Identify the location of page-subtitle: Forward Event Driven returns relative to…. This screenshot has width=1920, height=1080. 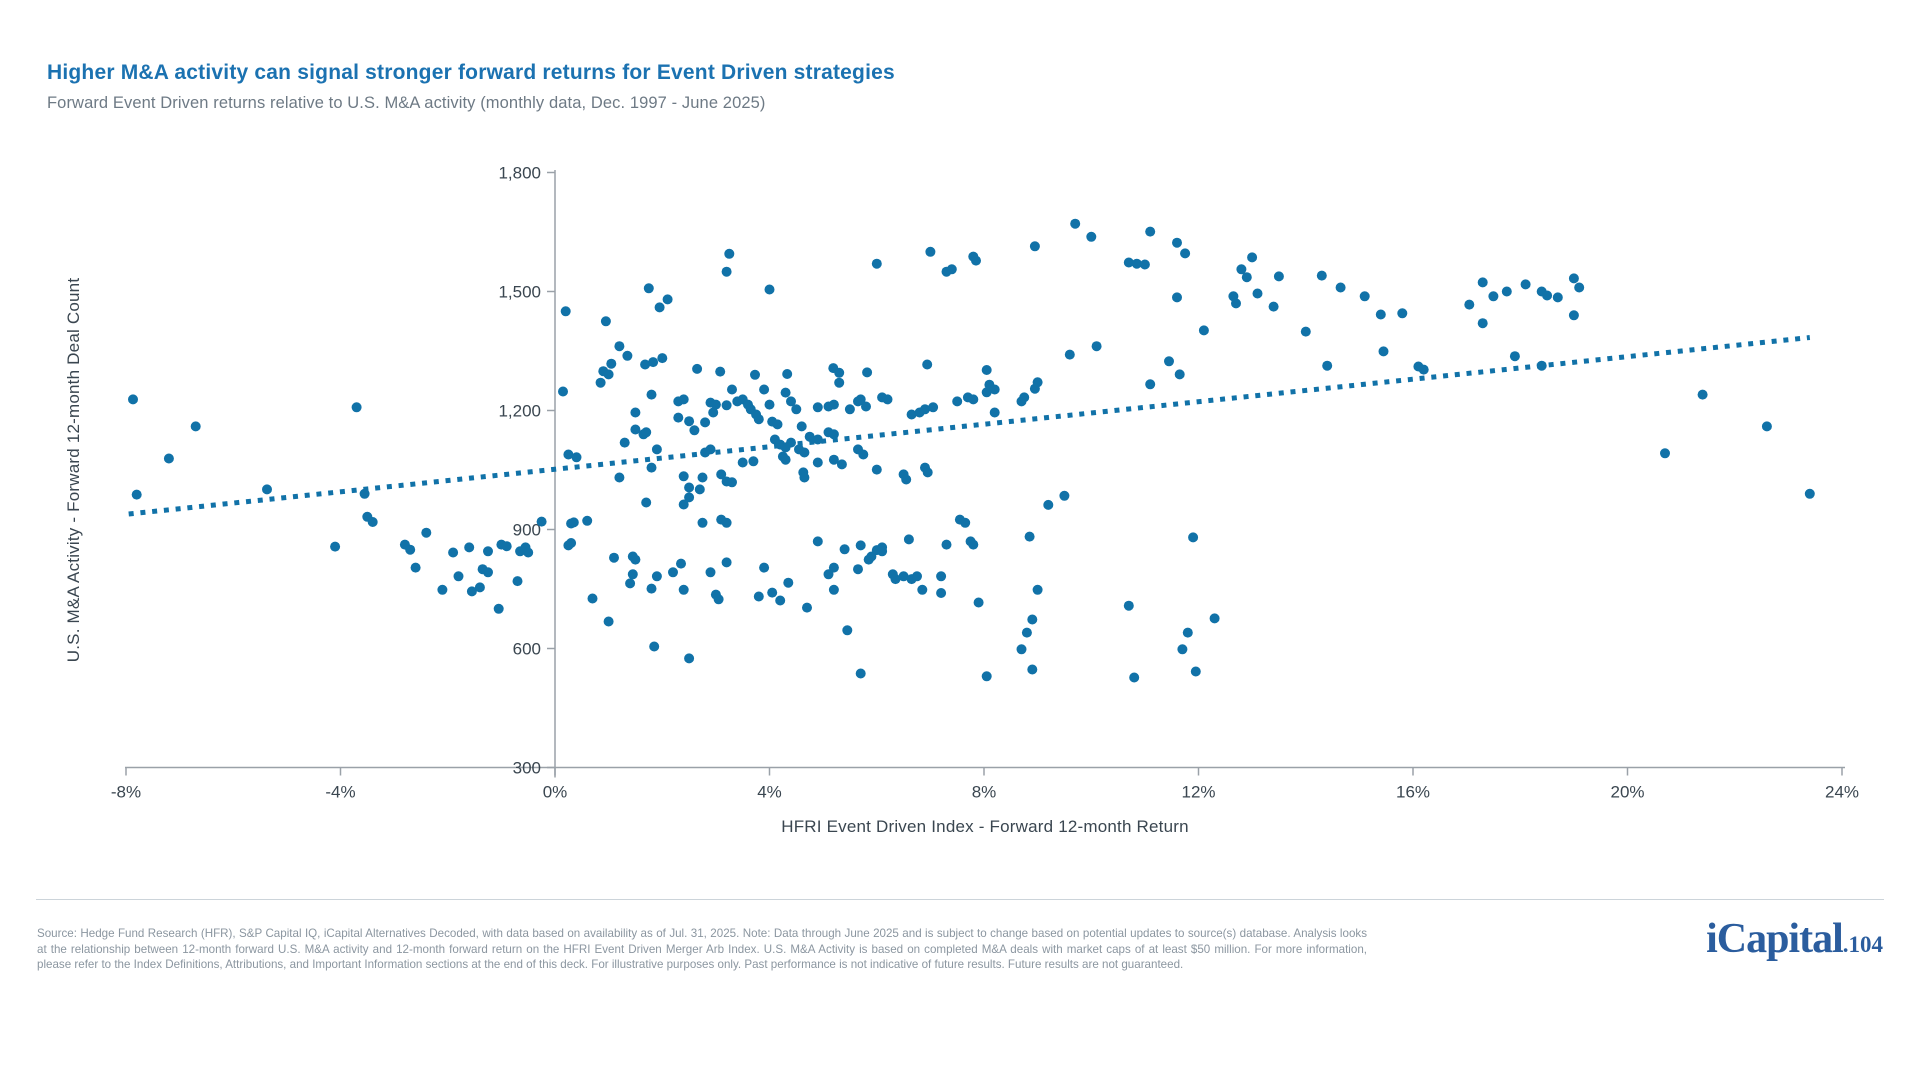
(406, 103).